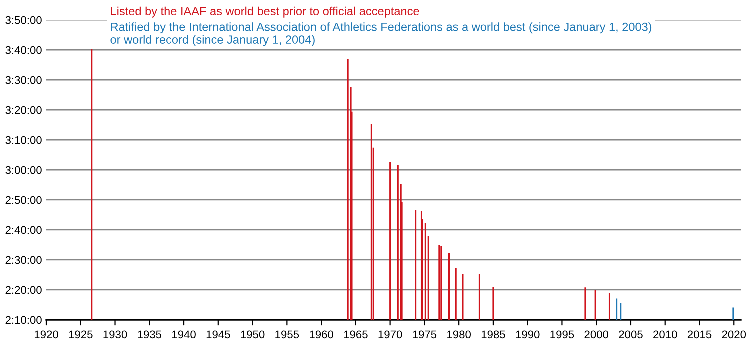  I want to click on x-tick-label: 1965, so click(356, 334).